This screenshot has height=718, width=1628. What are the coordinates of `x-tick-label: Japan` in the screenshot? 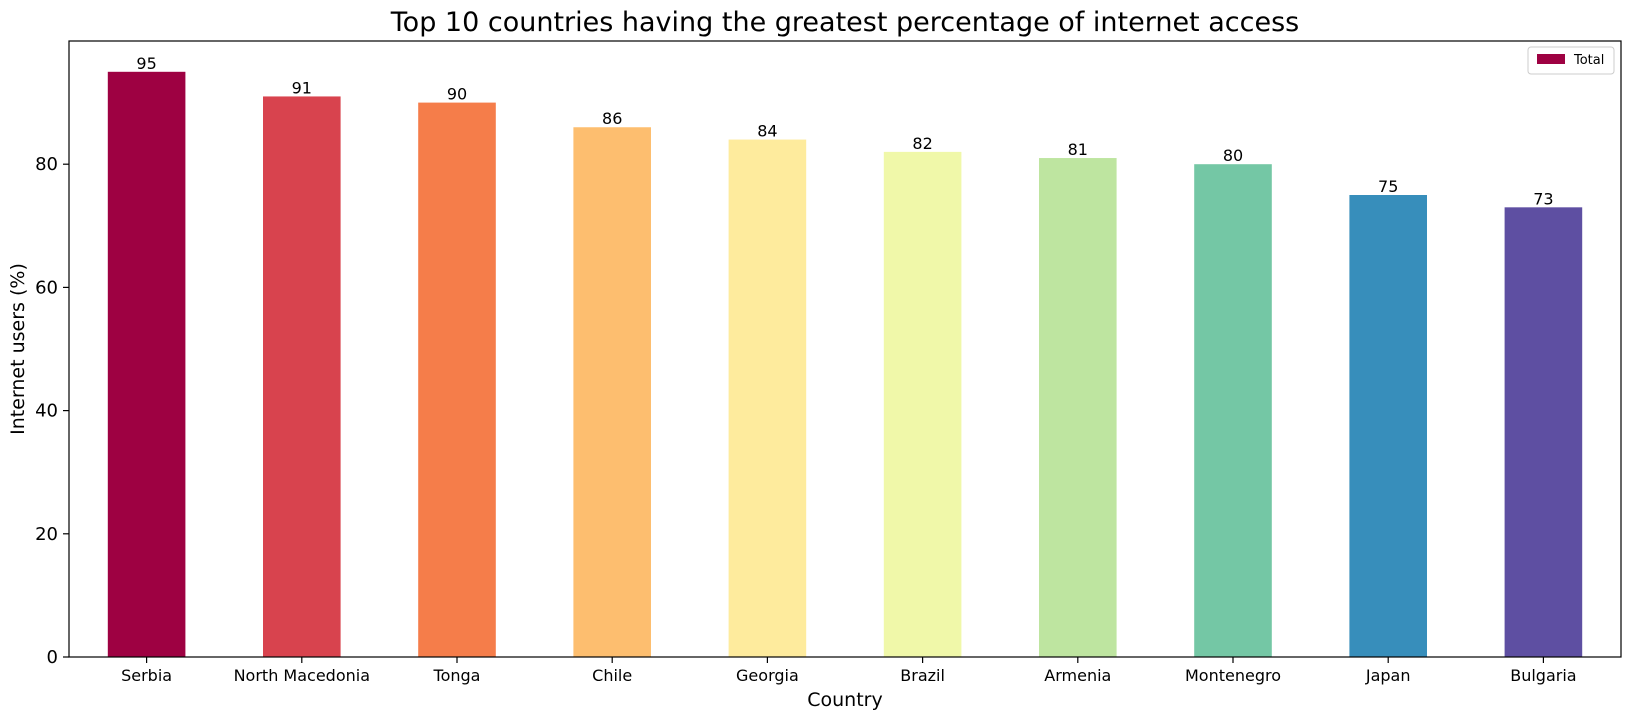 It's located at (1388, 675).